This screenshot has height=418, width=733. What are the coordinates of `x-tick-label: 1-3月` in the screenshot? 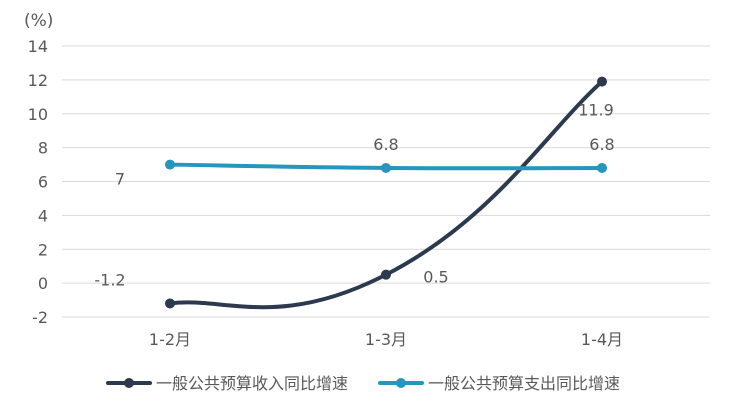 It's located at (386, 339).